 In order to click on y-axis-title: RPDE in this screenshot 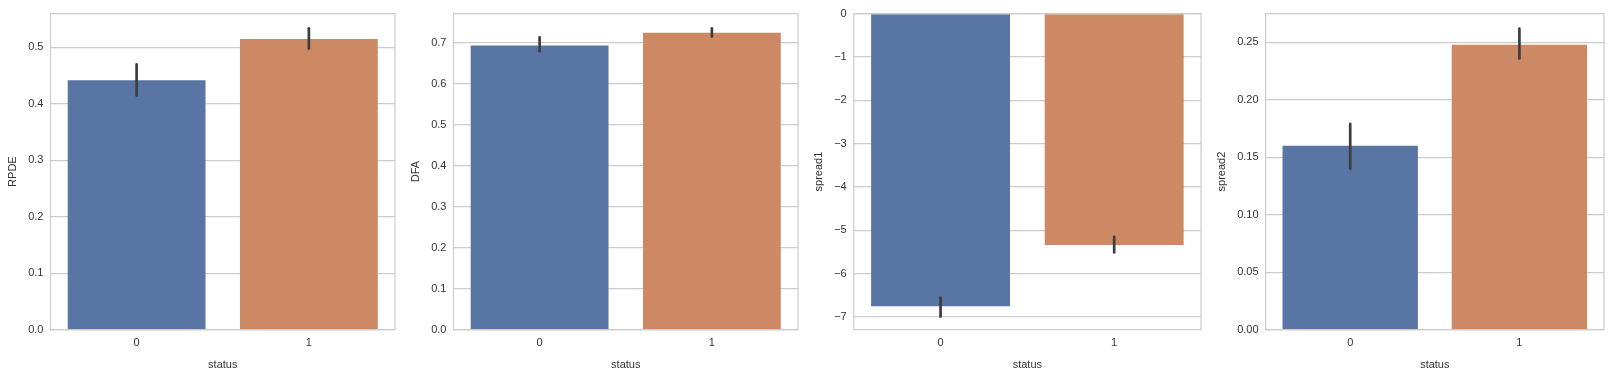, I will do `click(11, 171)`.